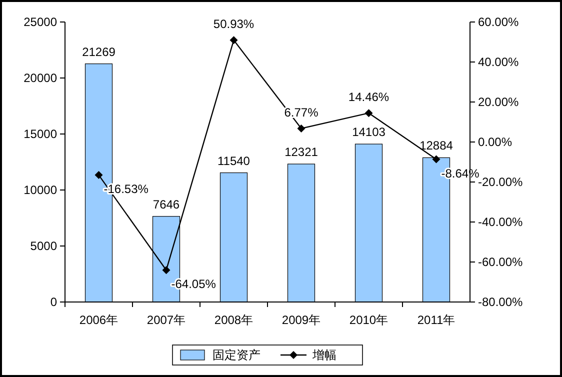  Describe the element at coordinates (501, 302) in the screenshot. I see `y2-tick-label: -80.00%` at that location.